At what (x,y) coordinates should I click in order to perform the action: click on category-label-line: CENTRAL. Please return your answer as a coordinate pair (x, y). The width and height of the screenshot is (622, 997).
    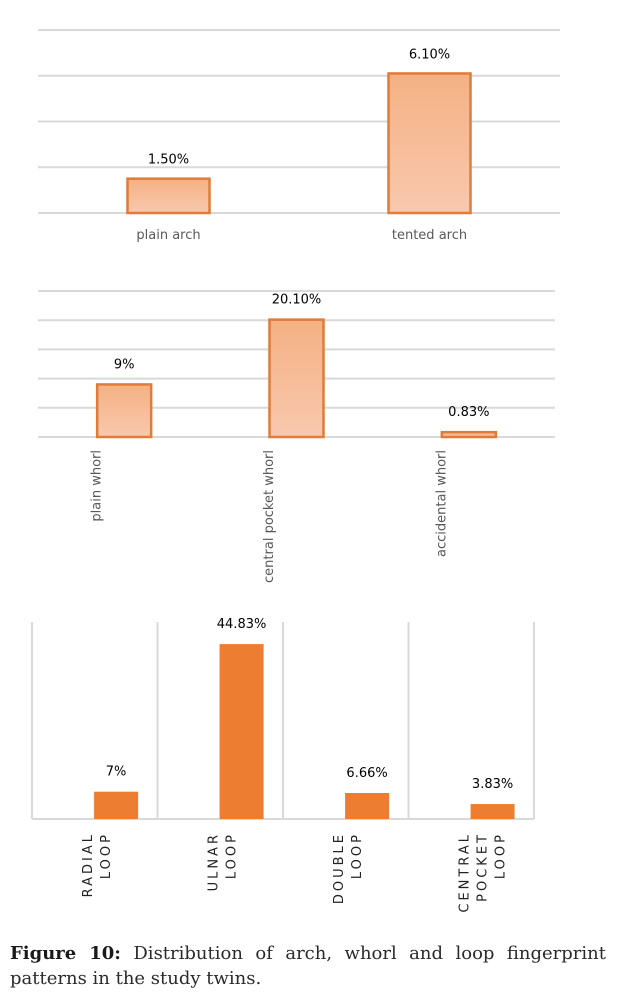
    Looking at the image, I should click on (465, 872).